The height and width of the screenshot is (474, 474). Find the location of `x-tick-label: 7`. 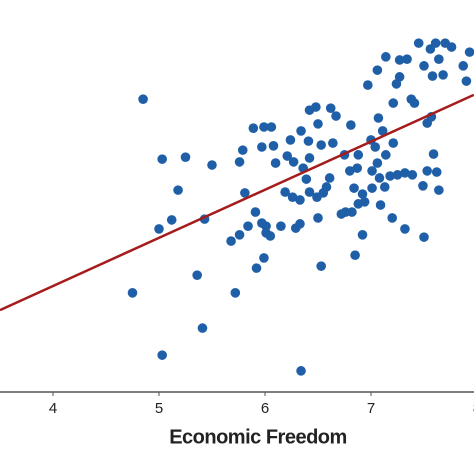

x-tick-label: 7 is located at coordinates (371, 408).